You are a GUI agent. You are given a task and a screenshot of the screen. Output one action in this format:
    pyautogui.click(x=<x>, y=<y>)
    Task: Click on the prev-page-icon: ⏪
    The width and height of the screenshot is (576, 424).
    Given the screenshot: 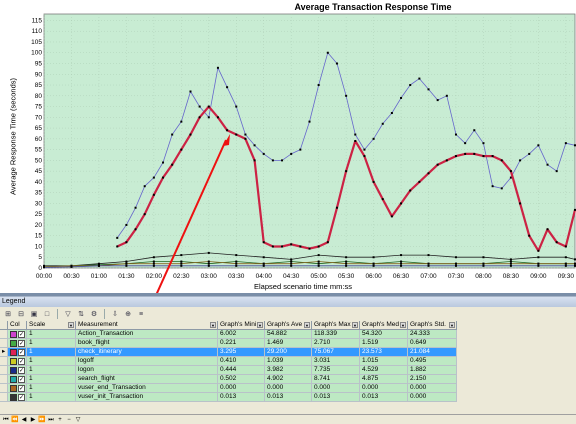 What is the action you would take?
    pyautogui.click(x=15, y=419)
    